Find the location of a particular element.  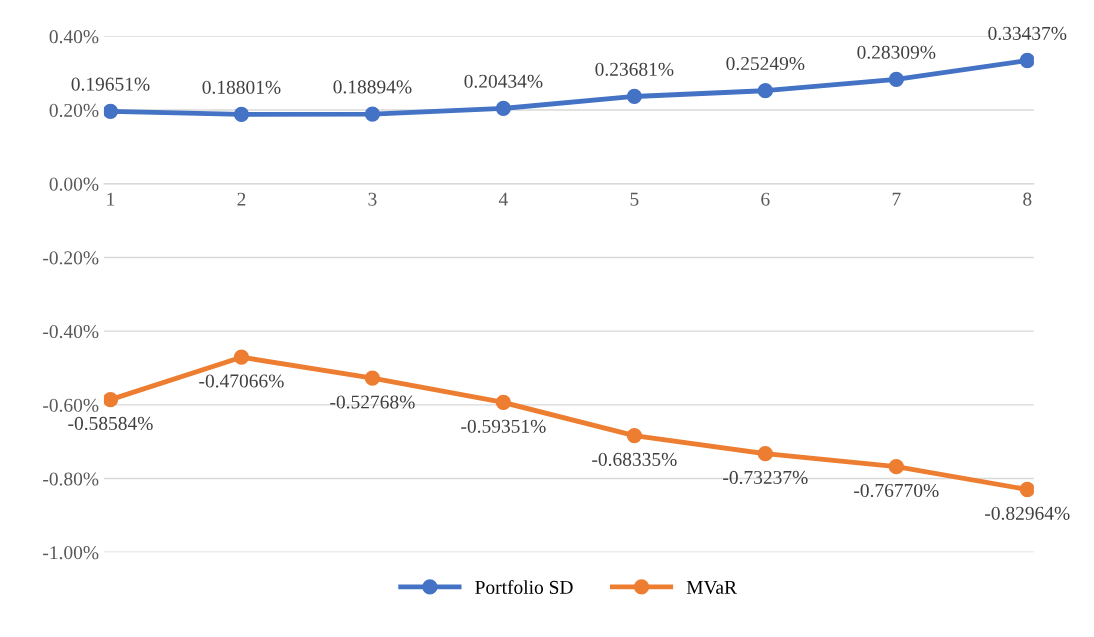

y-tick-label: 0.40% is located at coordinates (74, 37).